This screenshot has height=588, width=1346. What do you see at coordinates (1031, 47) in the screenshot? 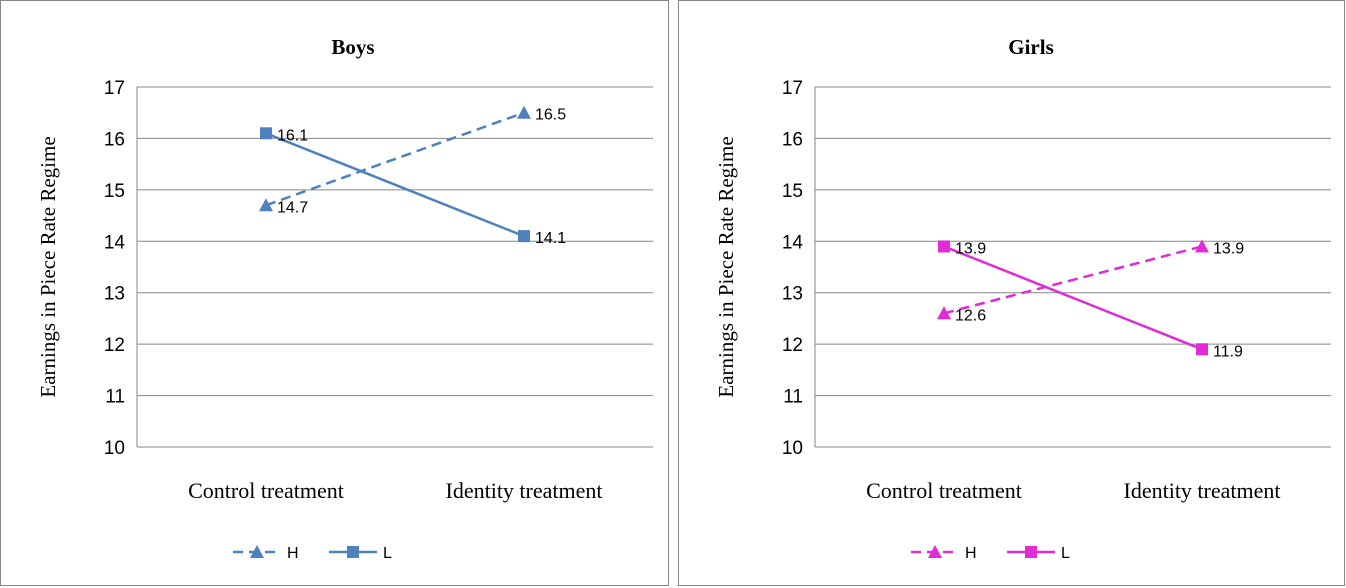
I see `chart-title: Girls` at bounding box center [1031, 47].